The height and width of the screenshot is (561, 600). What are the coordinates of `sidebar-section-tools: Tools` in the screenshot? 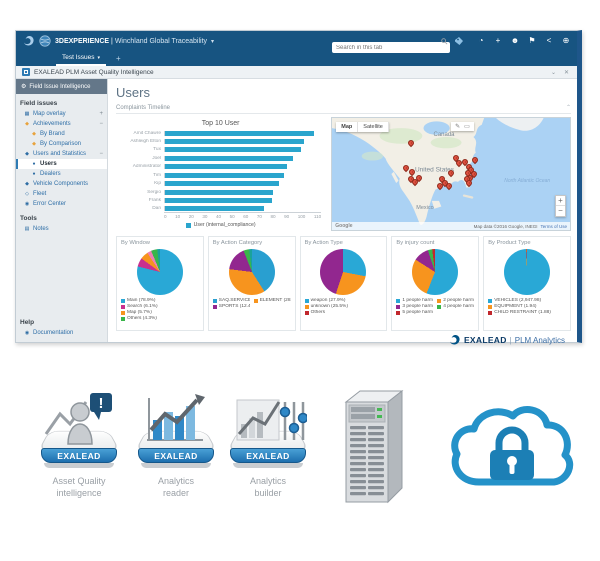 It's located at (28, 218).